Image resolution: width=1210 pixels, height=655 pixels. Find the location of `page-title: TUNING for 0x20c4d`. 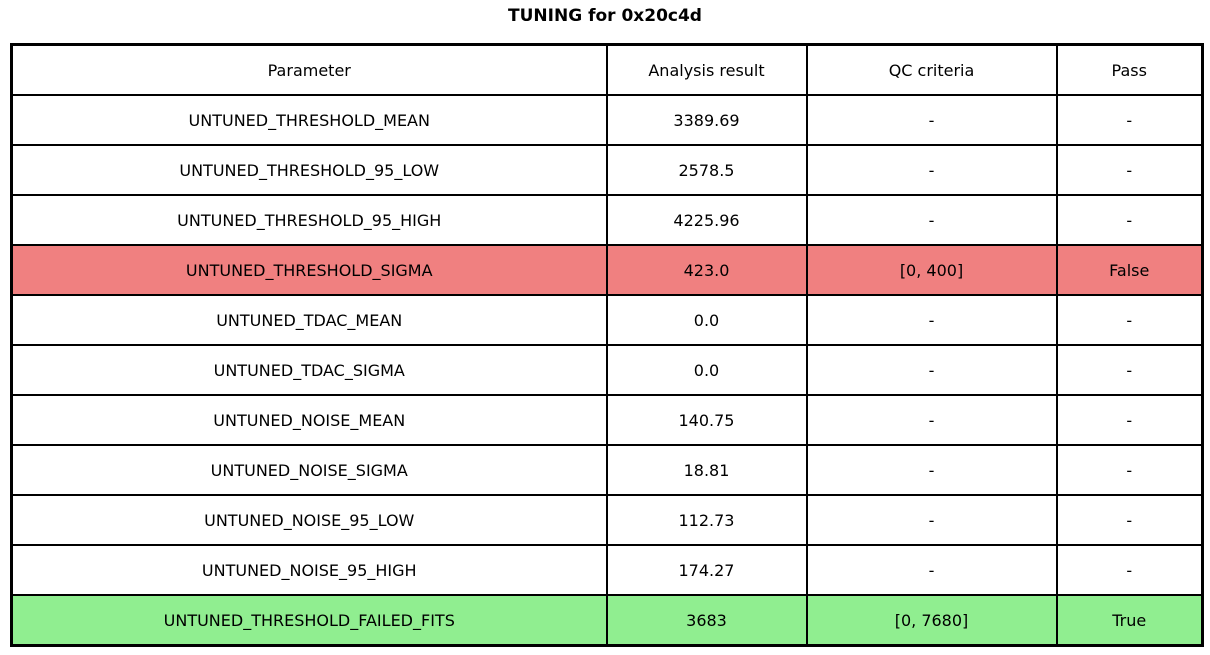

page-title: TUNING for 0x20c4d is located at coordinates (605, 16).